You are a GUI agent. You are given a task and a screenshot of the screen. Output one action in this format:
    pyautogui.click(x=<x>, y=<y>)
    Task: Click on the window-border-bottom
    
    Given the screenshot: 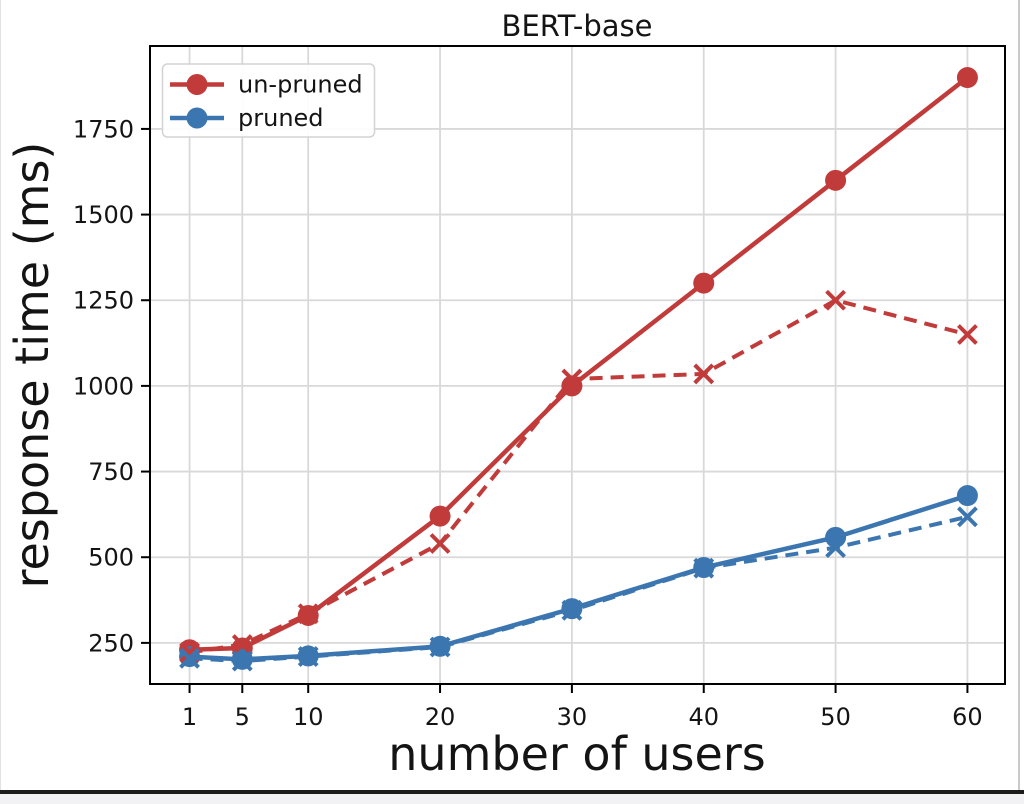 What is the action you would take?
    pyautogui.click(x=512, y=792)
    